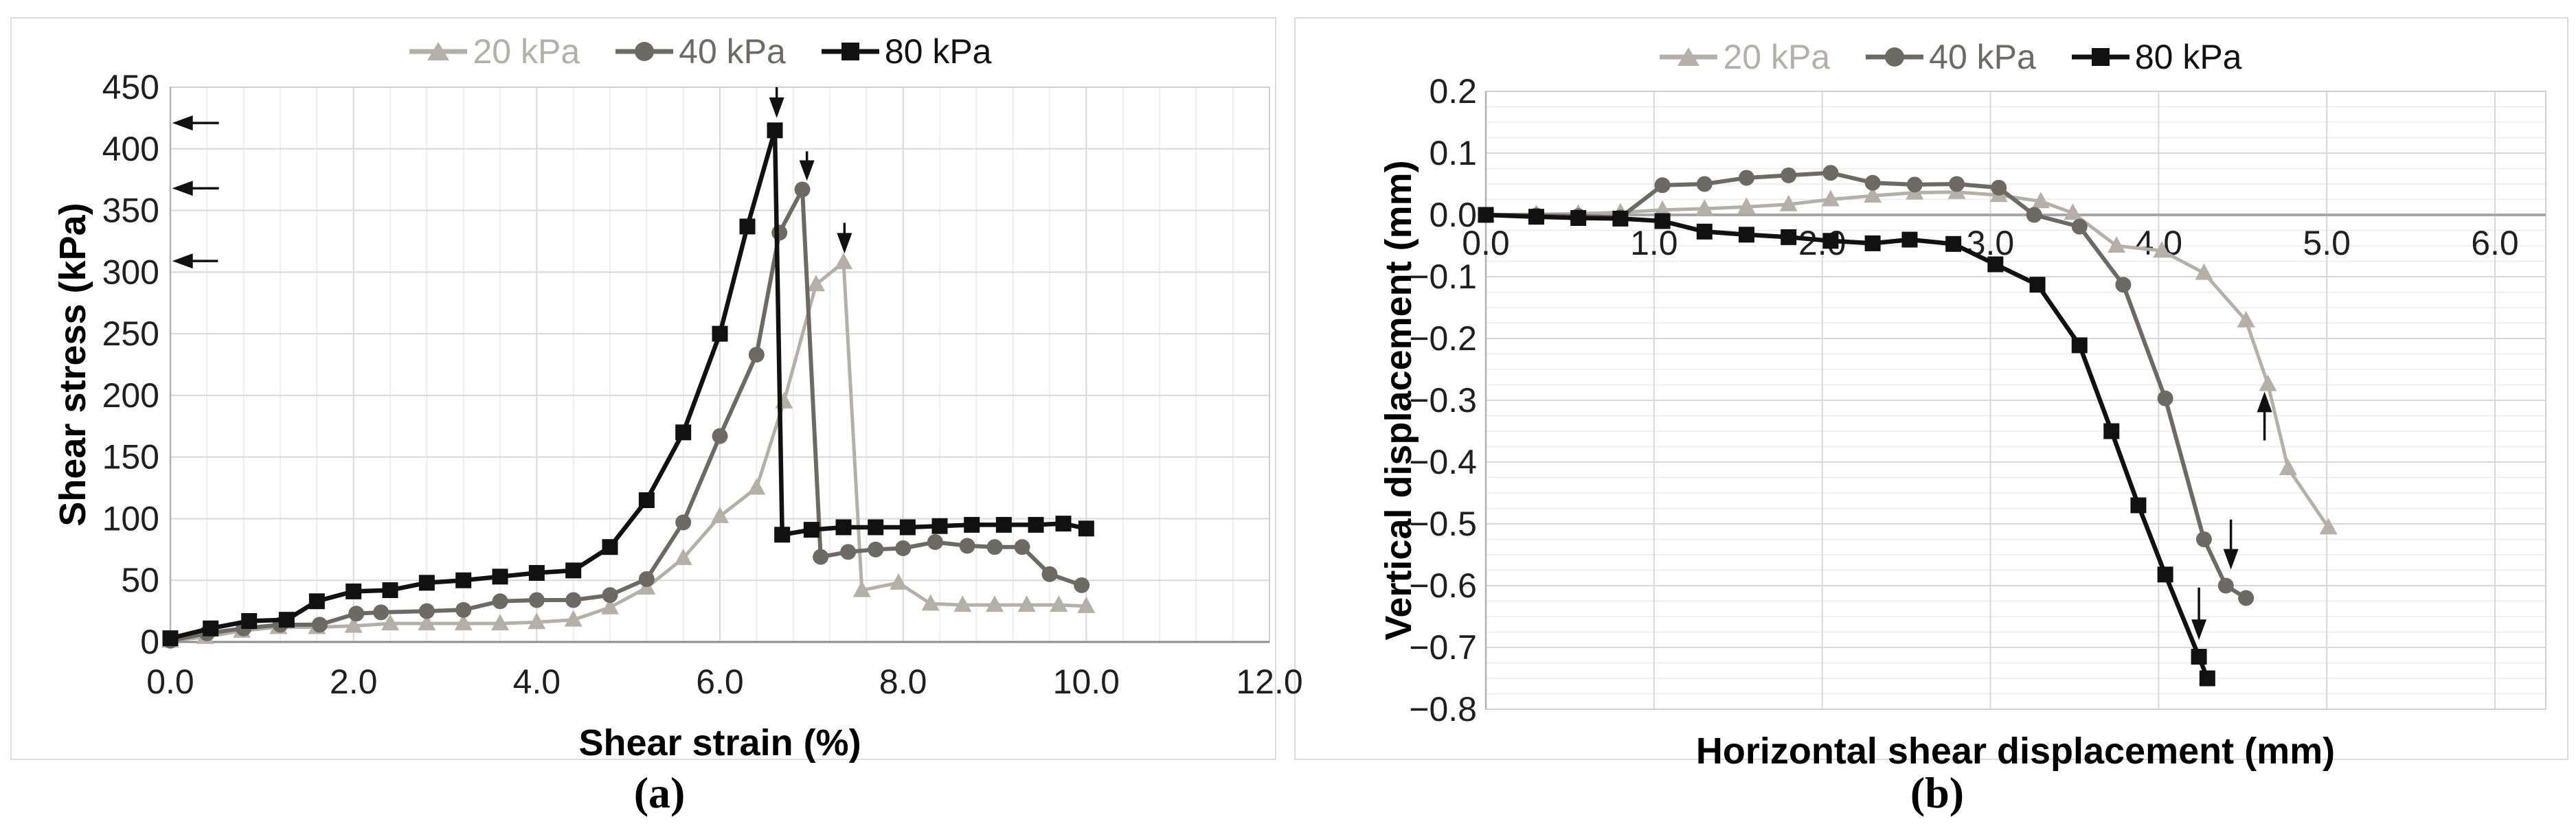  What do you see at coordinates (1398, 400) in the screenshot?
I see `y-axis-title-b: Vertical displacement (mm)` at bounding box center [1398, 400].